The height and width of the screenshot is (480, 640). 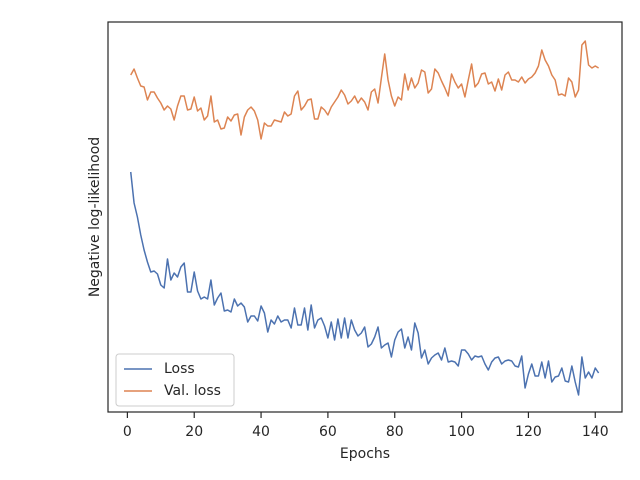 What do you see at coordinates (127, 432) in the screenshot?
I see `x-tick-label: 0` at bounding box center [127, 432].